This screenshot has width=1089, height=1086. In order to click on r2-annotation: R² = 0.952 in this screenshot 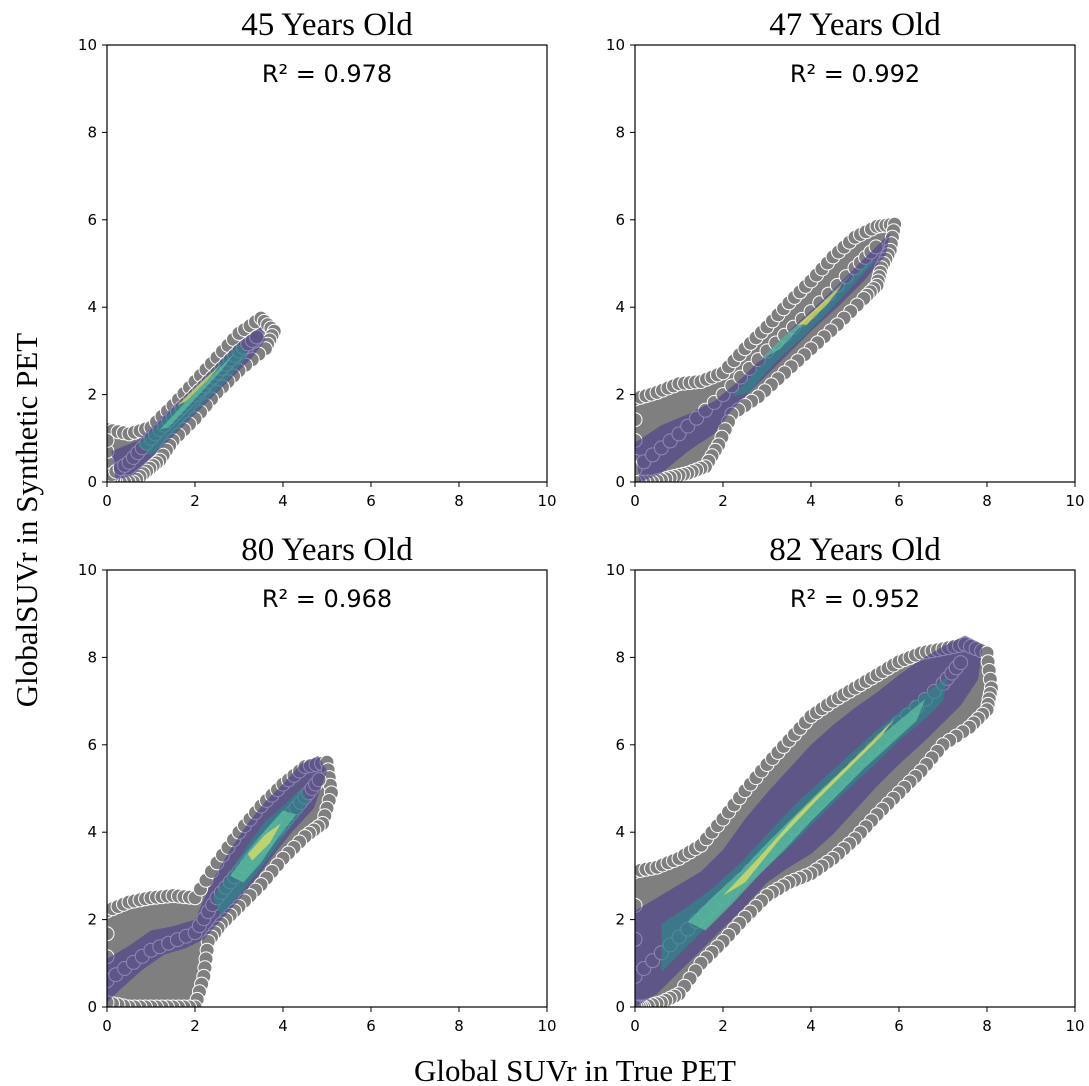, I will do `click(855, 599)`.